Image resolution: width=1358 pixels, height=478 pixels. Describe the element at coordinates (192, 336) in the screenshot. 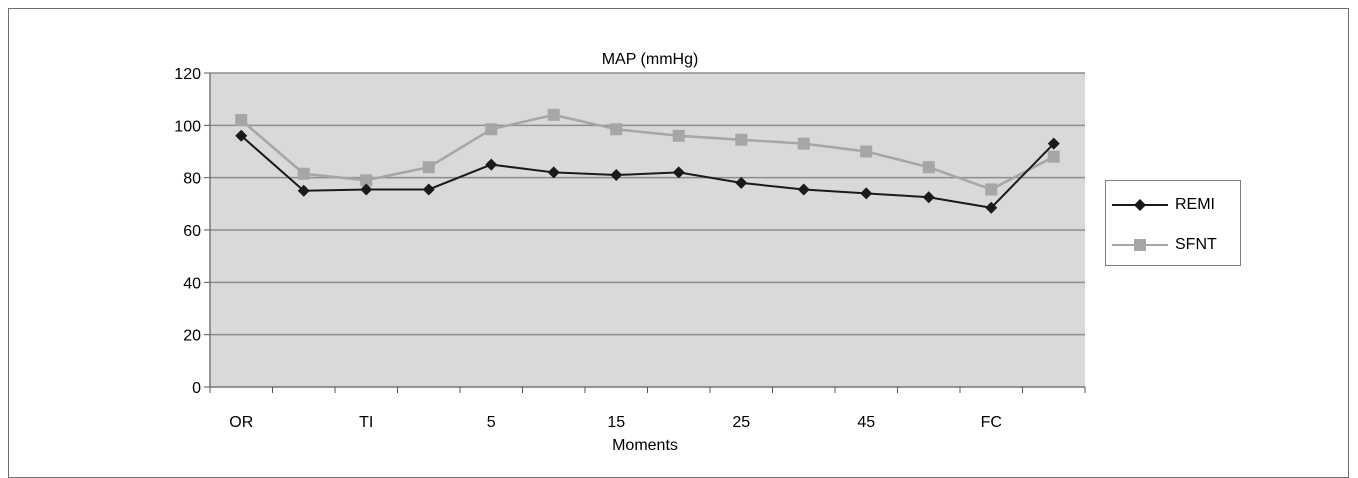

I see `y-tick-label: 20` at that location.